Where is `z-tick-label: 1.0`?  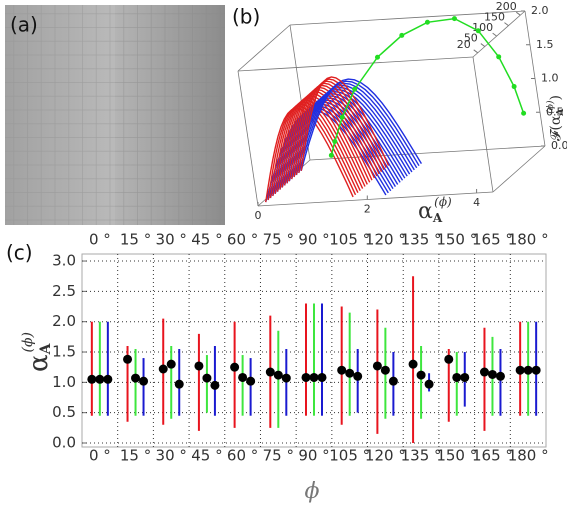 z-tick-label: 1.0 is located at coordinates (550, 78).